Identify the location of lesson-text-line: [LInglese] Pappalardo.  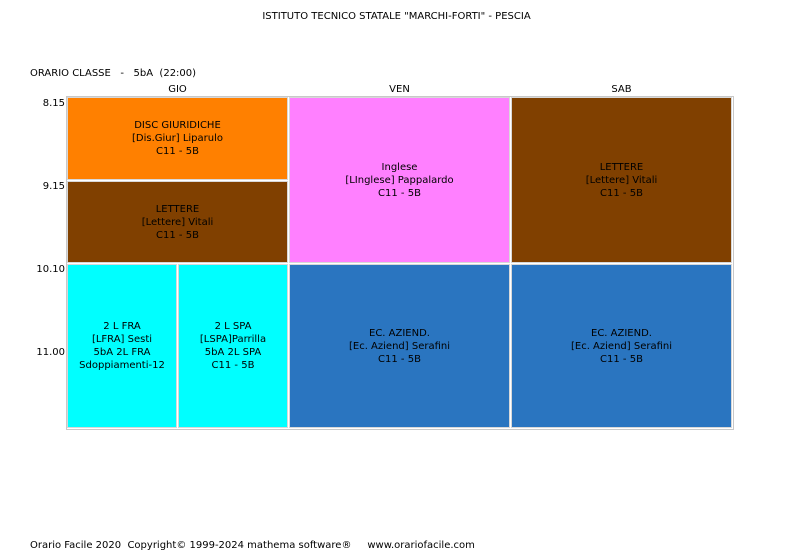
(399, 180).